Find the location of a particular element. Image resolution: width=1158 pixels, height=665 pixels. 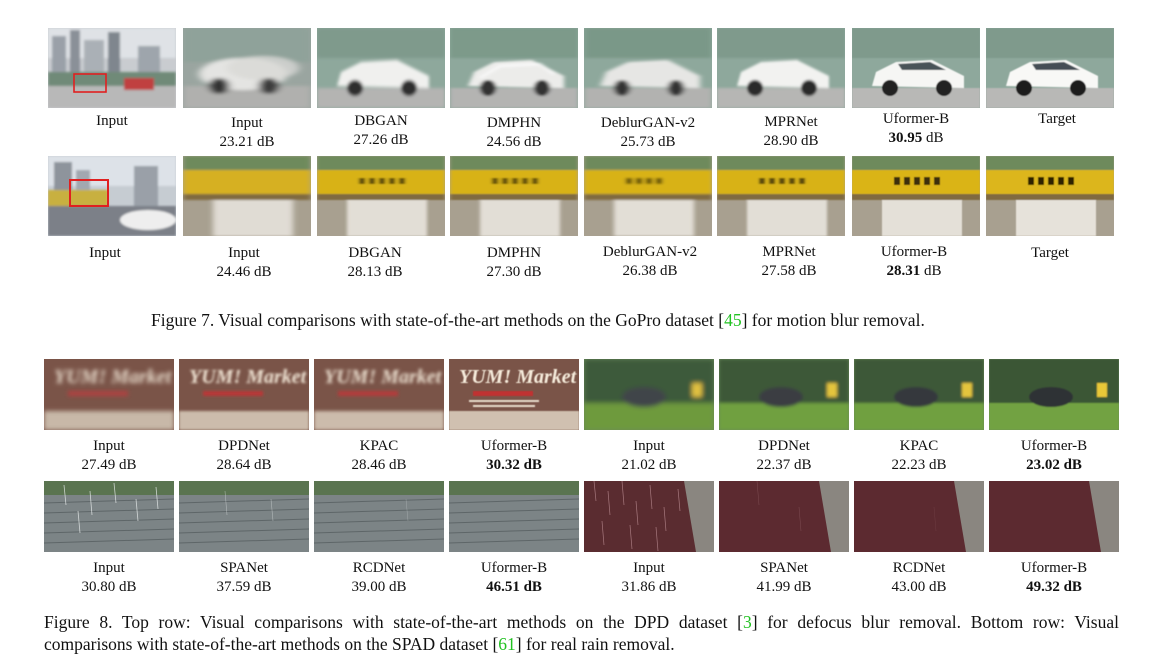

dbgan-car-thumbnail is located at coordinates (381, 68).